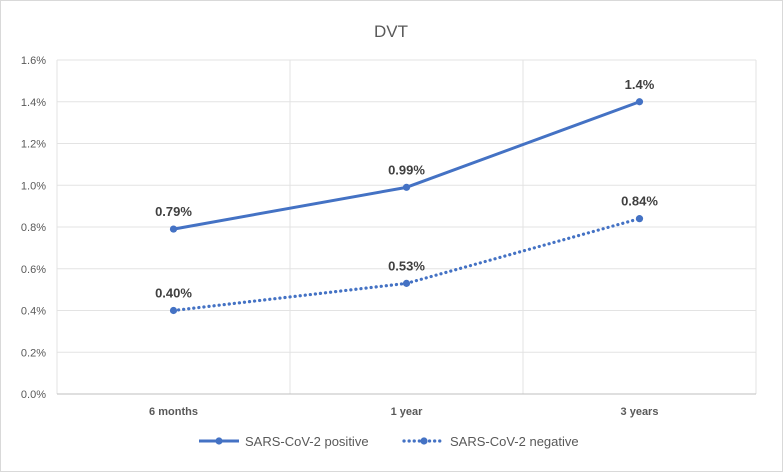 Image resolution: width=783 pixels, height=472 pixels. I want to click on y-tick-label: 1.6%, so click(33, 61).